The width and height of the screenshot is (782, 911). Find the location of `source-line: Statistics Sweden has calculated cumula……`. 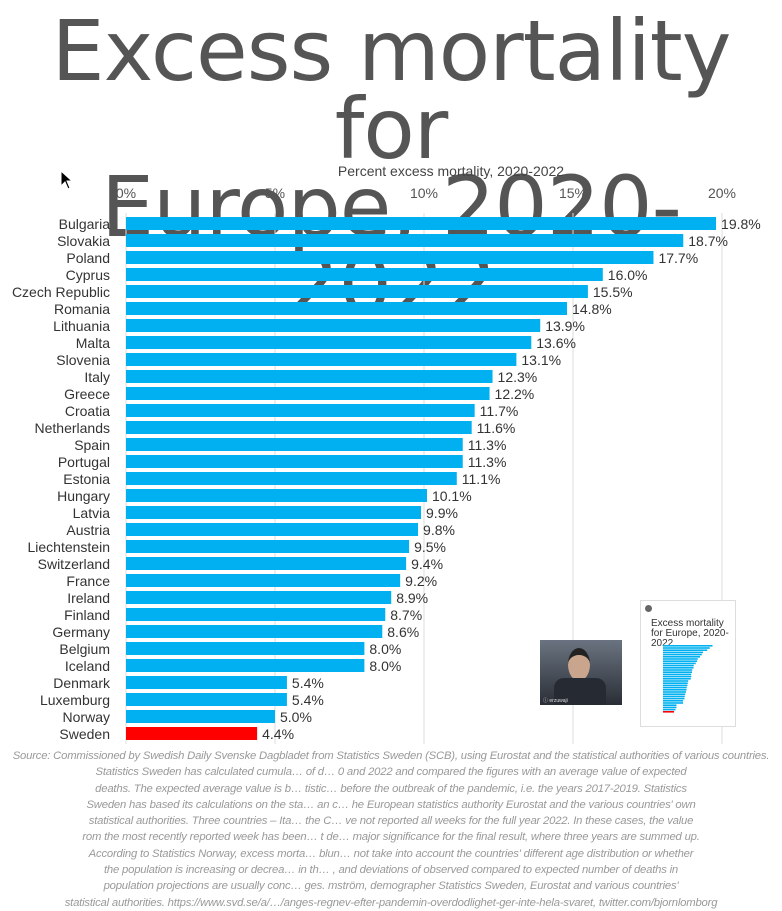

source-line: Statistics Sweden has calculated cumula…… is located at coordinates (391, 772).